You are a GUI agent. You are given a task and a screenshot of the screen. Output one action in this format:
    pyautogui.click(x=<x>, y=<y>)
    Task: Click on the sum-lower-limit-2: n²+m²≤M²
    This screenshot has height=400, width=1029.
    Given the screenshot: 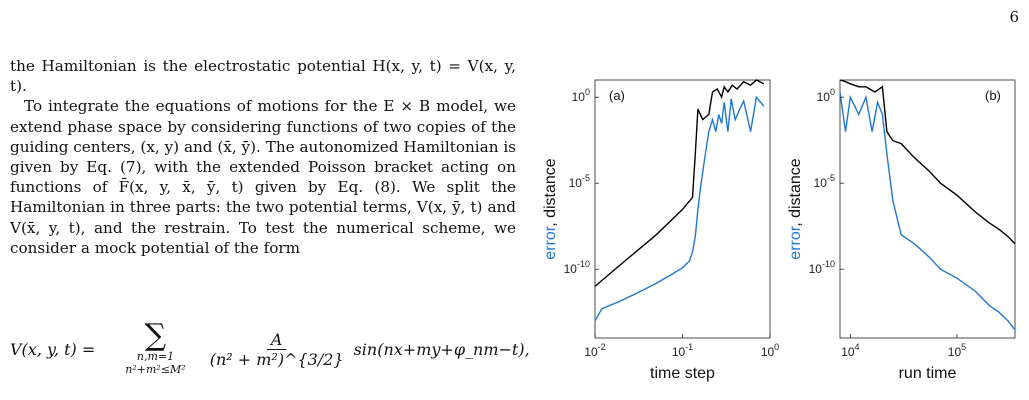 What is the action you would take?
    pyautogui.click(x=155, y=369)
    